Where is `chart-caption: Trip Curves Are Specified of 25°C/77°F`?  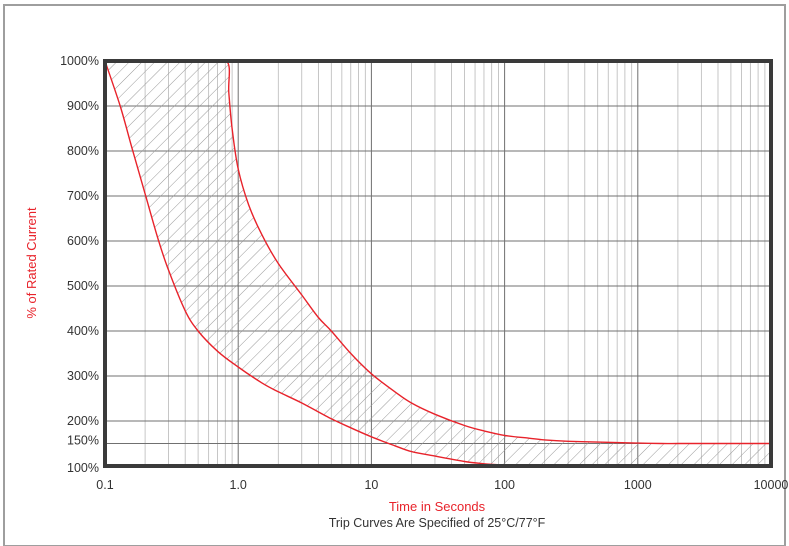
chart-caption: Trip Curves Are Specified of 25°C/77°F is located at coordinates (437, 523).